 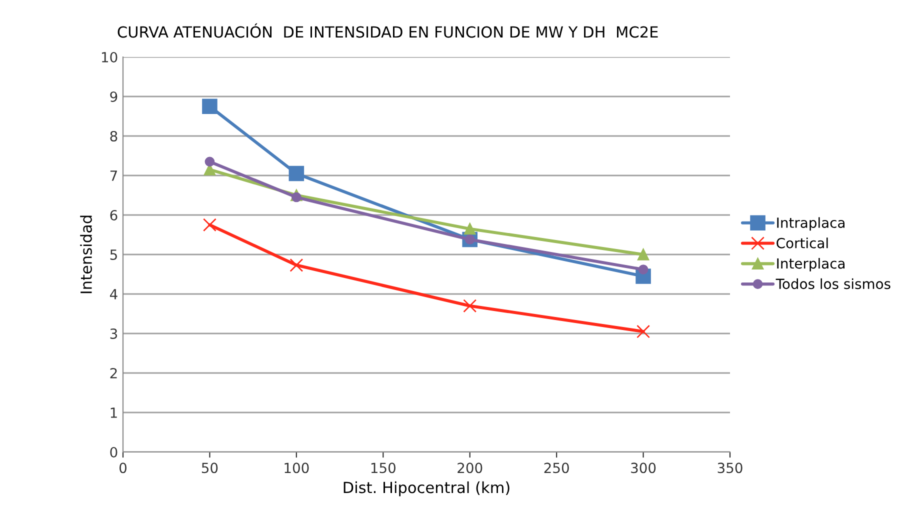 I want to click on legend-label: Cortical, so click(x=802, y=243).